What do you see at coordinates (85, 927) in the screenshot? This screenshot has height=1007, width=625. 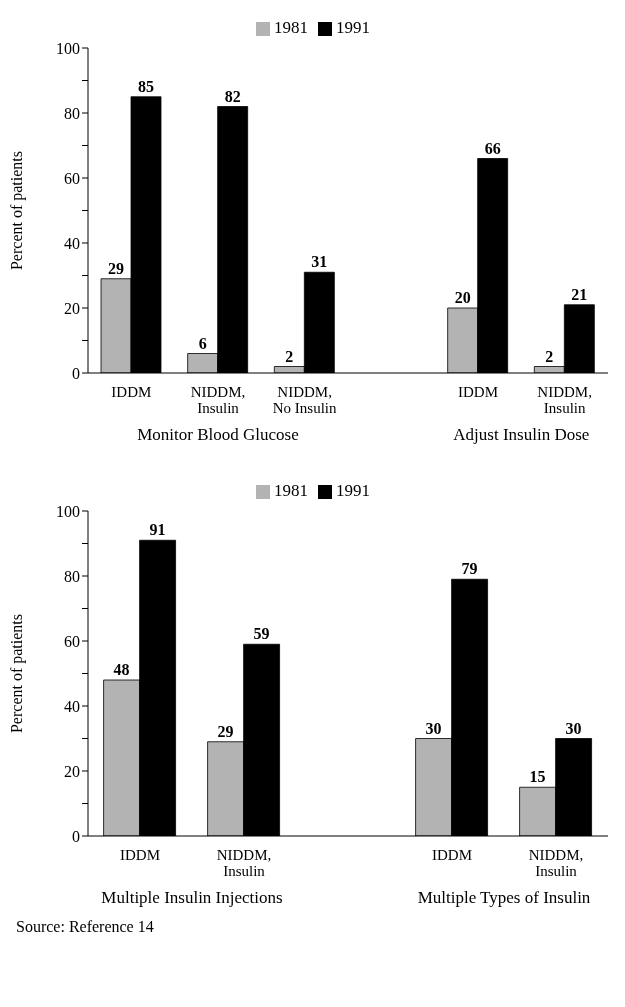 I see `source-note: Source: Reference 14` at bounding box center [85, 927].